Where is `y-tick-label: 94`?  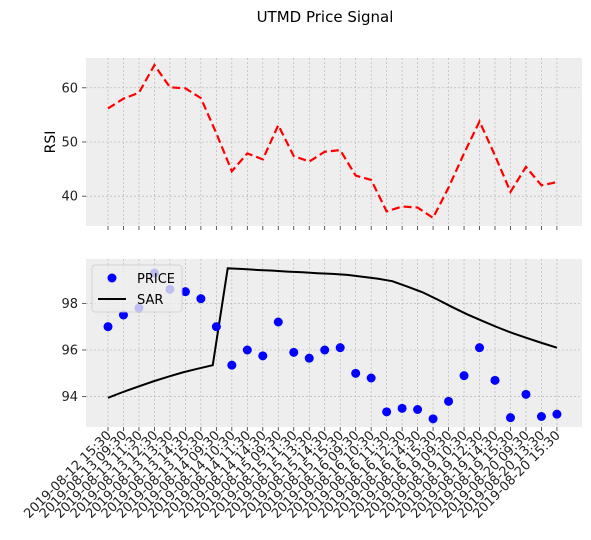 y-tick-label: 94 is located at coordinates (69, 397).